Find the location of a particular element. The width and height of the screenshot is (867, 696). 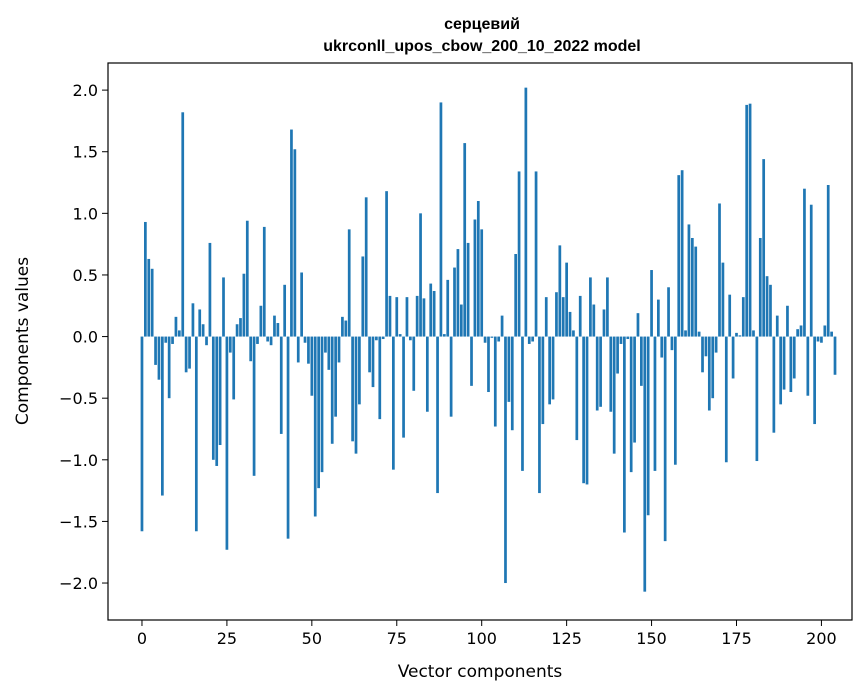

x-tick-label: 50 is located at coordinates (312, 638).